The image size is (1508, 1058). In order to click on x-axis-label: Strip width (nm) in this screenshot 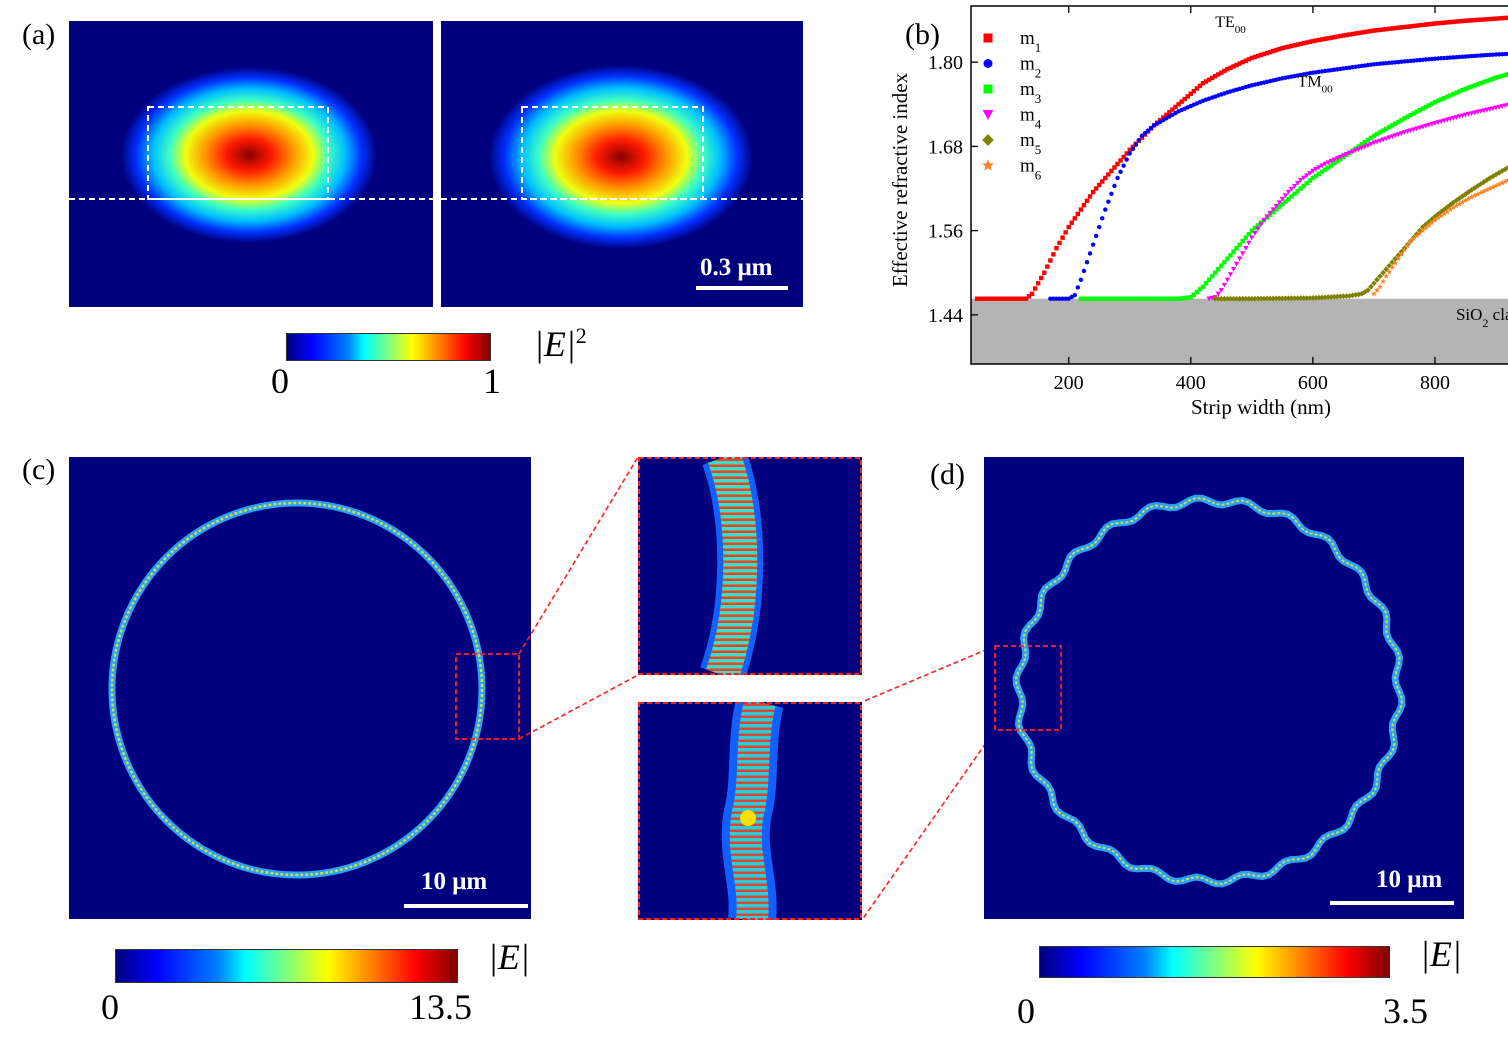, I will do `click(1261, 407)`.